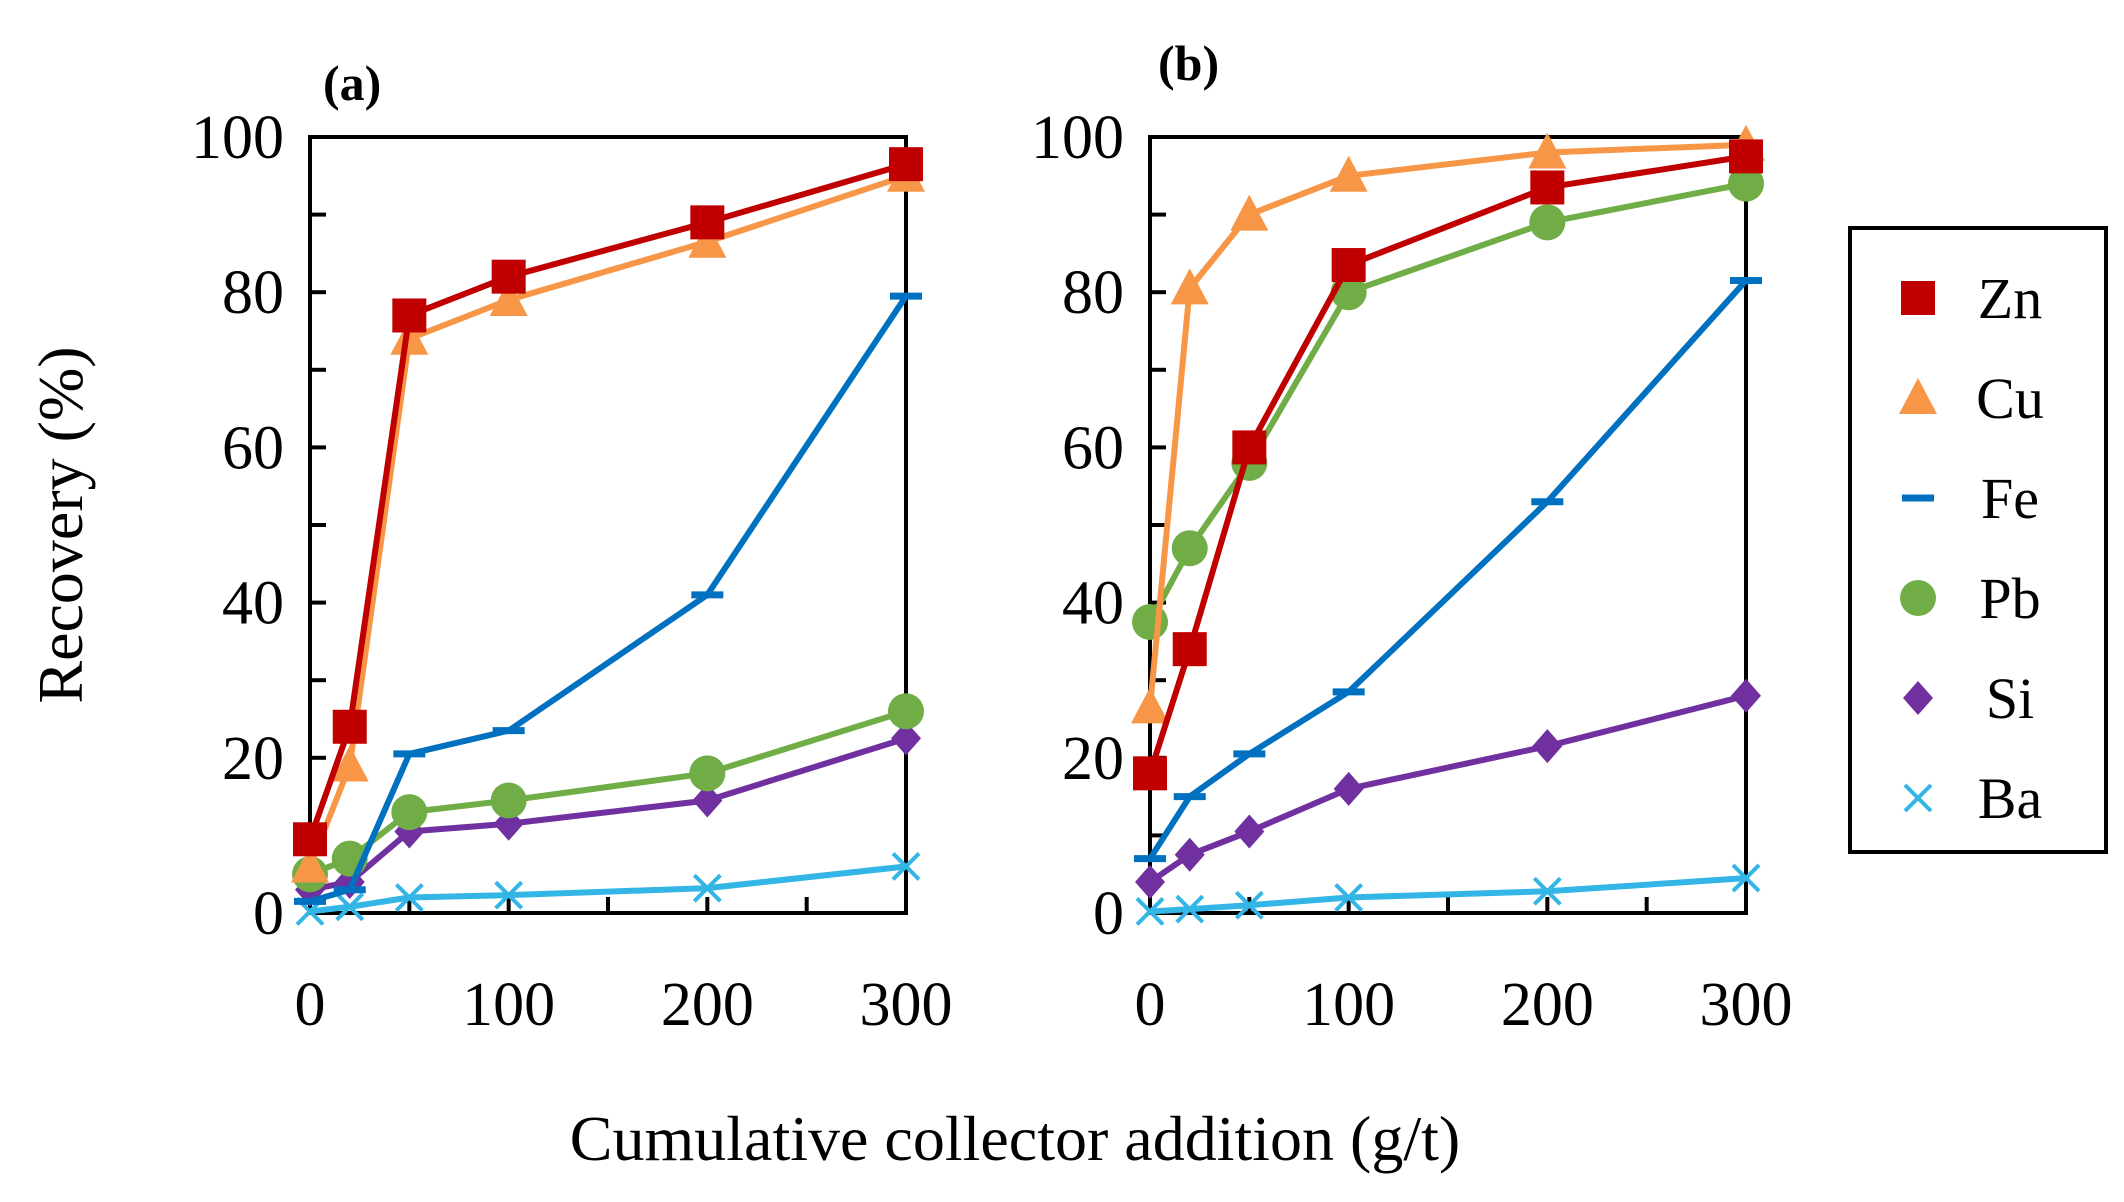 The width and height of the screenshot is (2124, 1202). I want to click on panel-a-series-ba, so click(608, 889).